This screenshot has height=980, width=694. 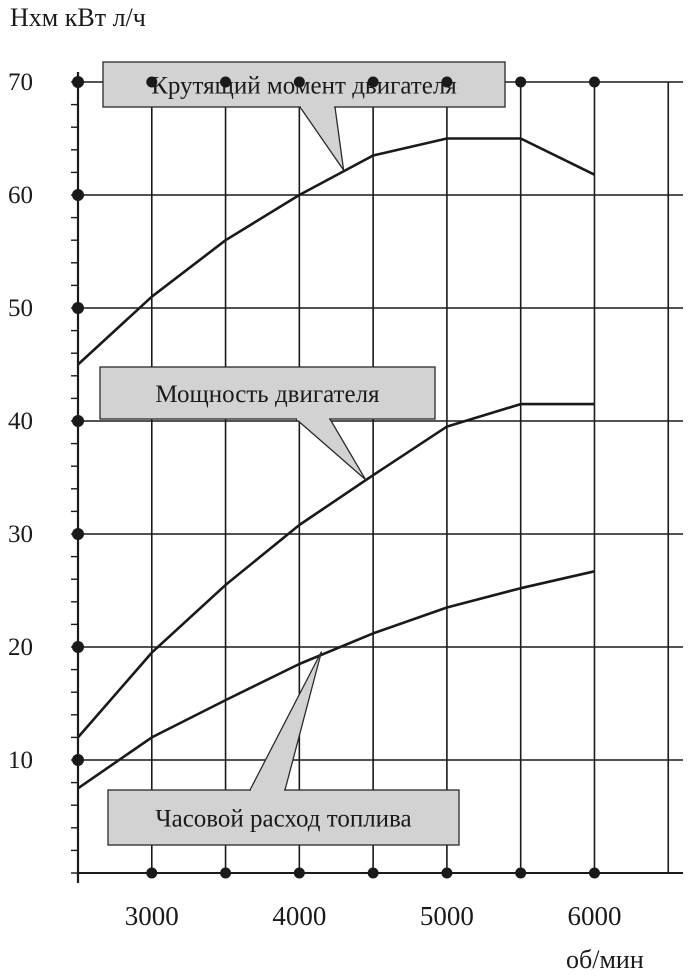 I want to click on callout-label-2: Мощность двигателя, so click(x=267, y=394).